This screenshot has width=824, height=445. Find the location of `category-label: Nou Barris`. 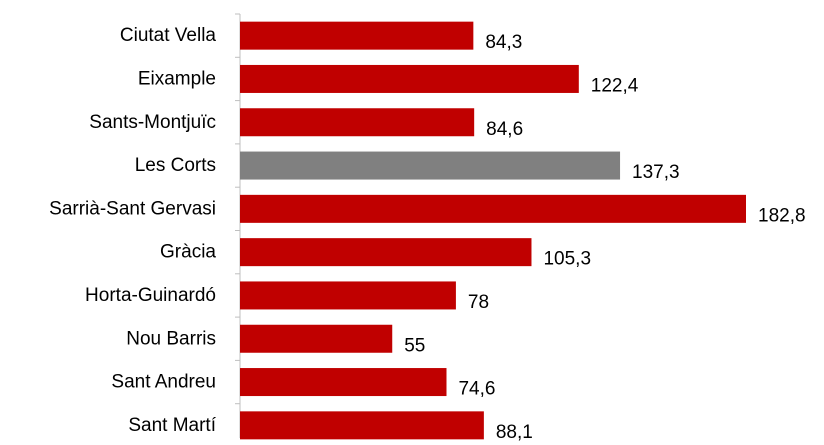

category-label: Nou Barris is located at coordinates (171, 338).